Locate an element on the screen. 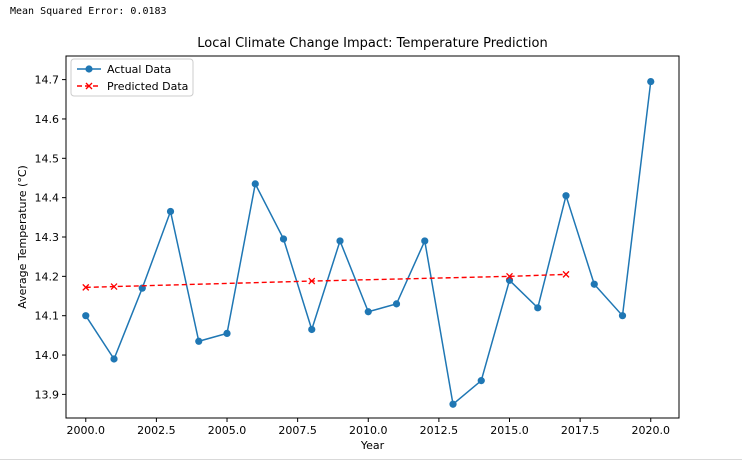 The width and height of the screenshot is (742, 463). y-tick-label: 14.1 is located at coordinates (47, 316).